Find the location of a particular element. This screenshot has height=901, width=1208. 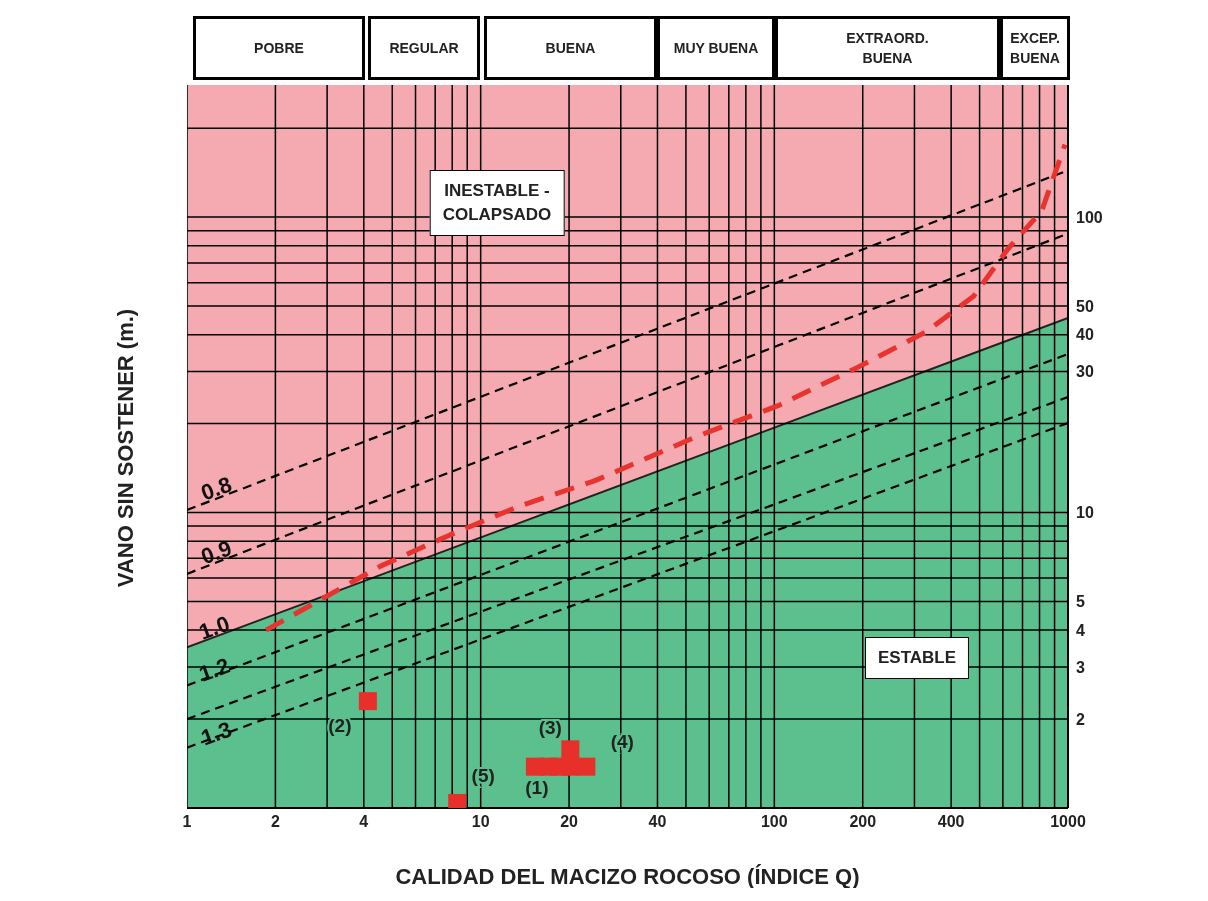

text: EXCEP. BUENA is located at coordinates (1035, 48).